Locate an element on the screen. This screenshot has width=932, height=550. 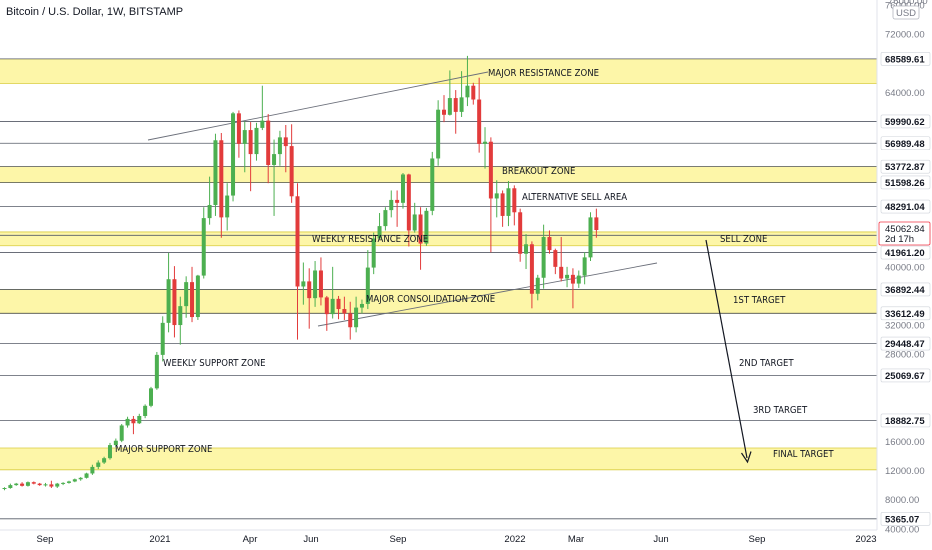
current-countdown-label: 2d 17h is located at coordinates (899, 239).